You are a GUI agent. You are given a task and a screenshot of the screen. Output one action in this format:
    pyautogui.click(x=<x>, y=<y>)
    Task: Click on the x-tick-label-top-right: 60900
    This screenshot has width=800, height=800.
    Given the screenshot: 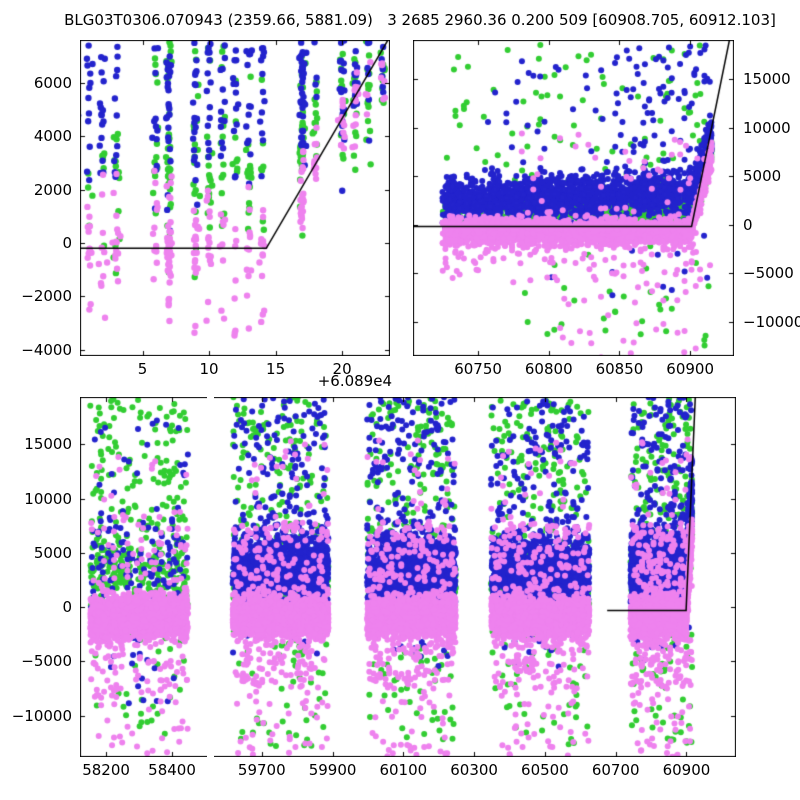 What is the action you would take?
    pyautogui.click(x=690, y=369)
    